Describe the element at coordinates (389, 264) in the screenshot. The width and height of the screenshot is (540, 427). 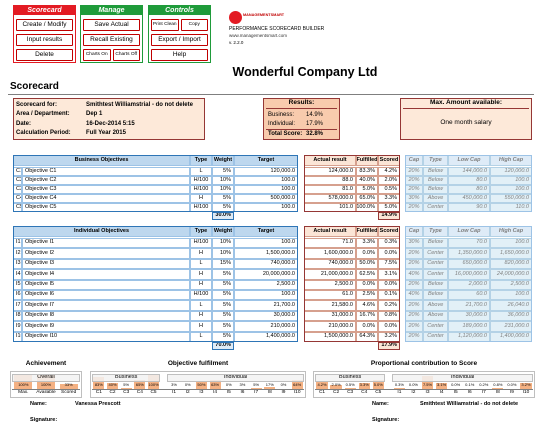
I see `table-cell: 7.5%` at that location.